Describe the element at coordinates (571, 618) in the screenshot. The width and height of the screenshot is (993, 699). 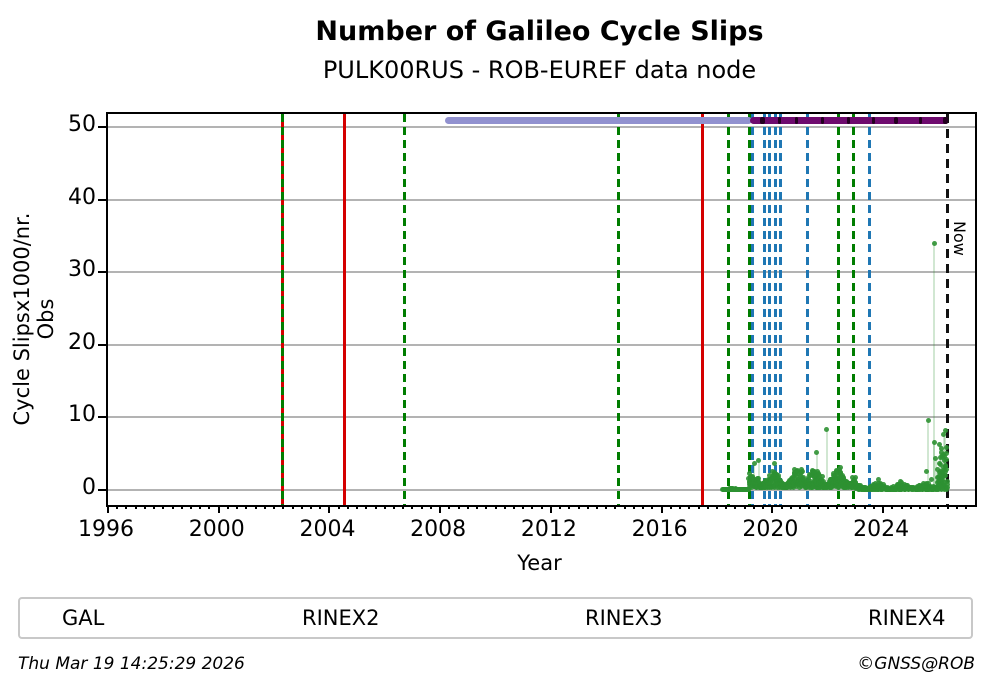
I see `rinex3-dot-icon` at that location.